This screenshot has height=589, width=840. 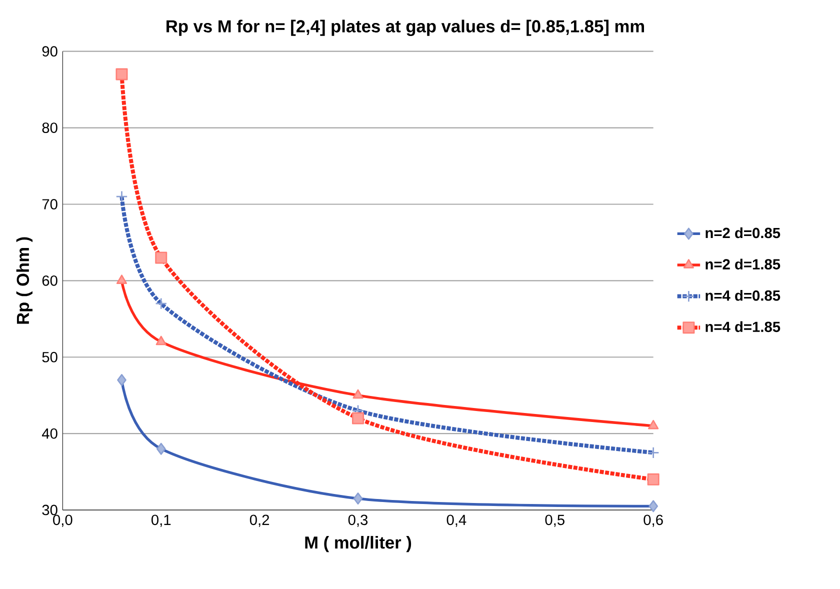 I want to click on x-tick-label: 0,0, so click(x=62, y=520).